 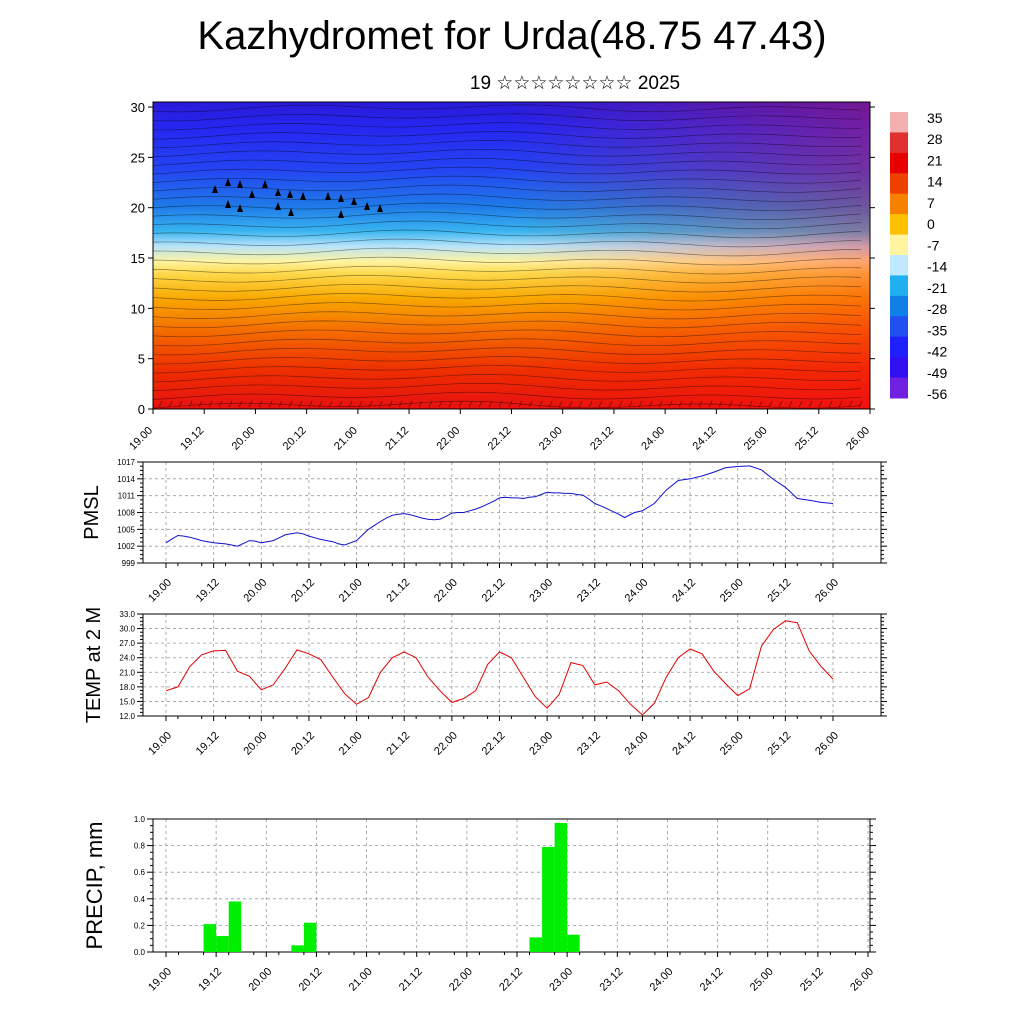 What do you see at coordinates (138, 107) in the screenshot?
I see `heatmap-y-tick-label: 30` at bounding box center [138, 107].